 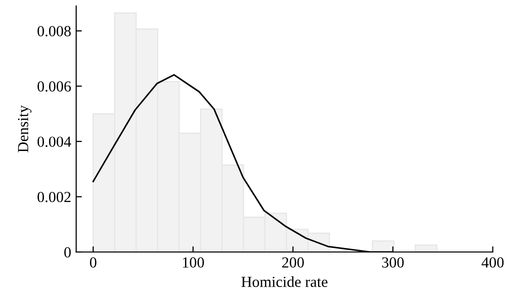 What do you see at coordinates (55, 141) in the screenshot?
I see `y-tick-label: 0.004` at bounding box center [55, 141].